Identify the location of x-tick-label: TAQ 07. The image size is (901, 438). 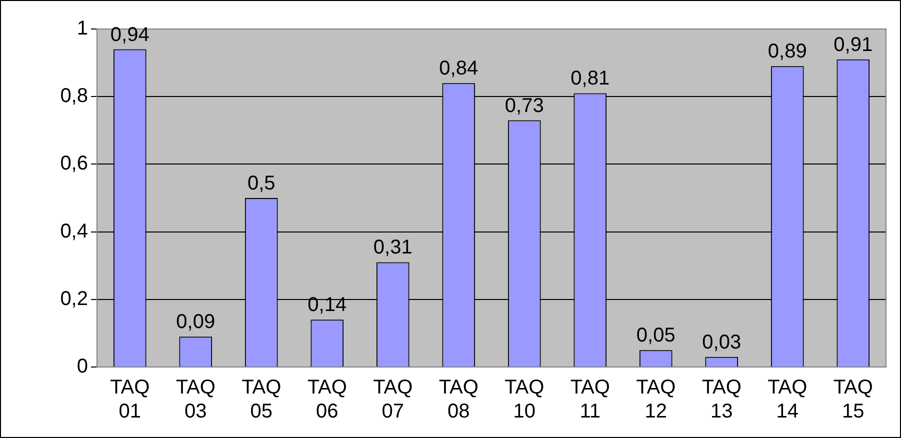
(393, 399).